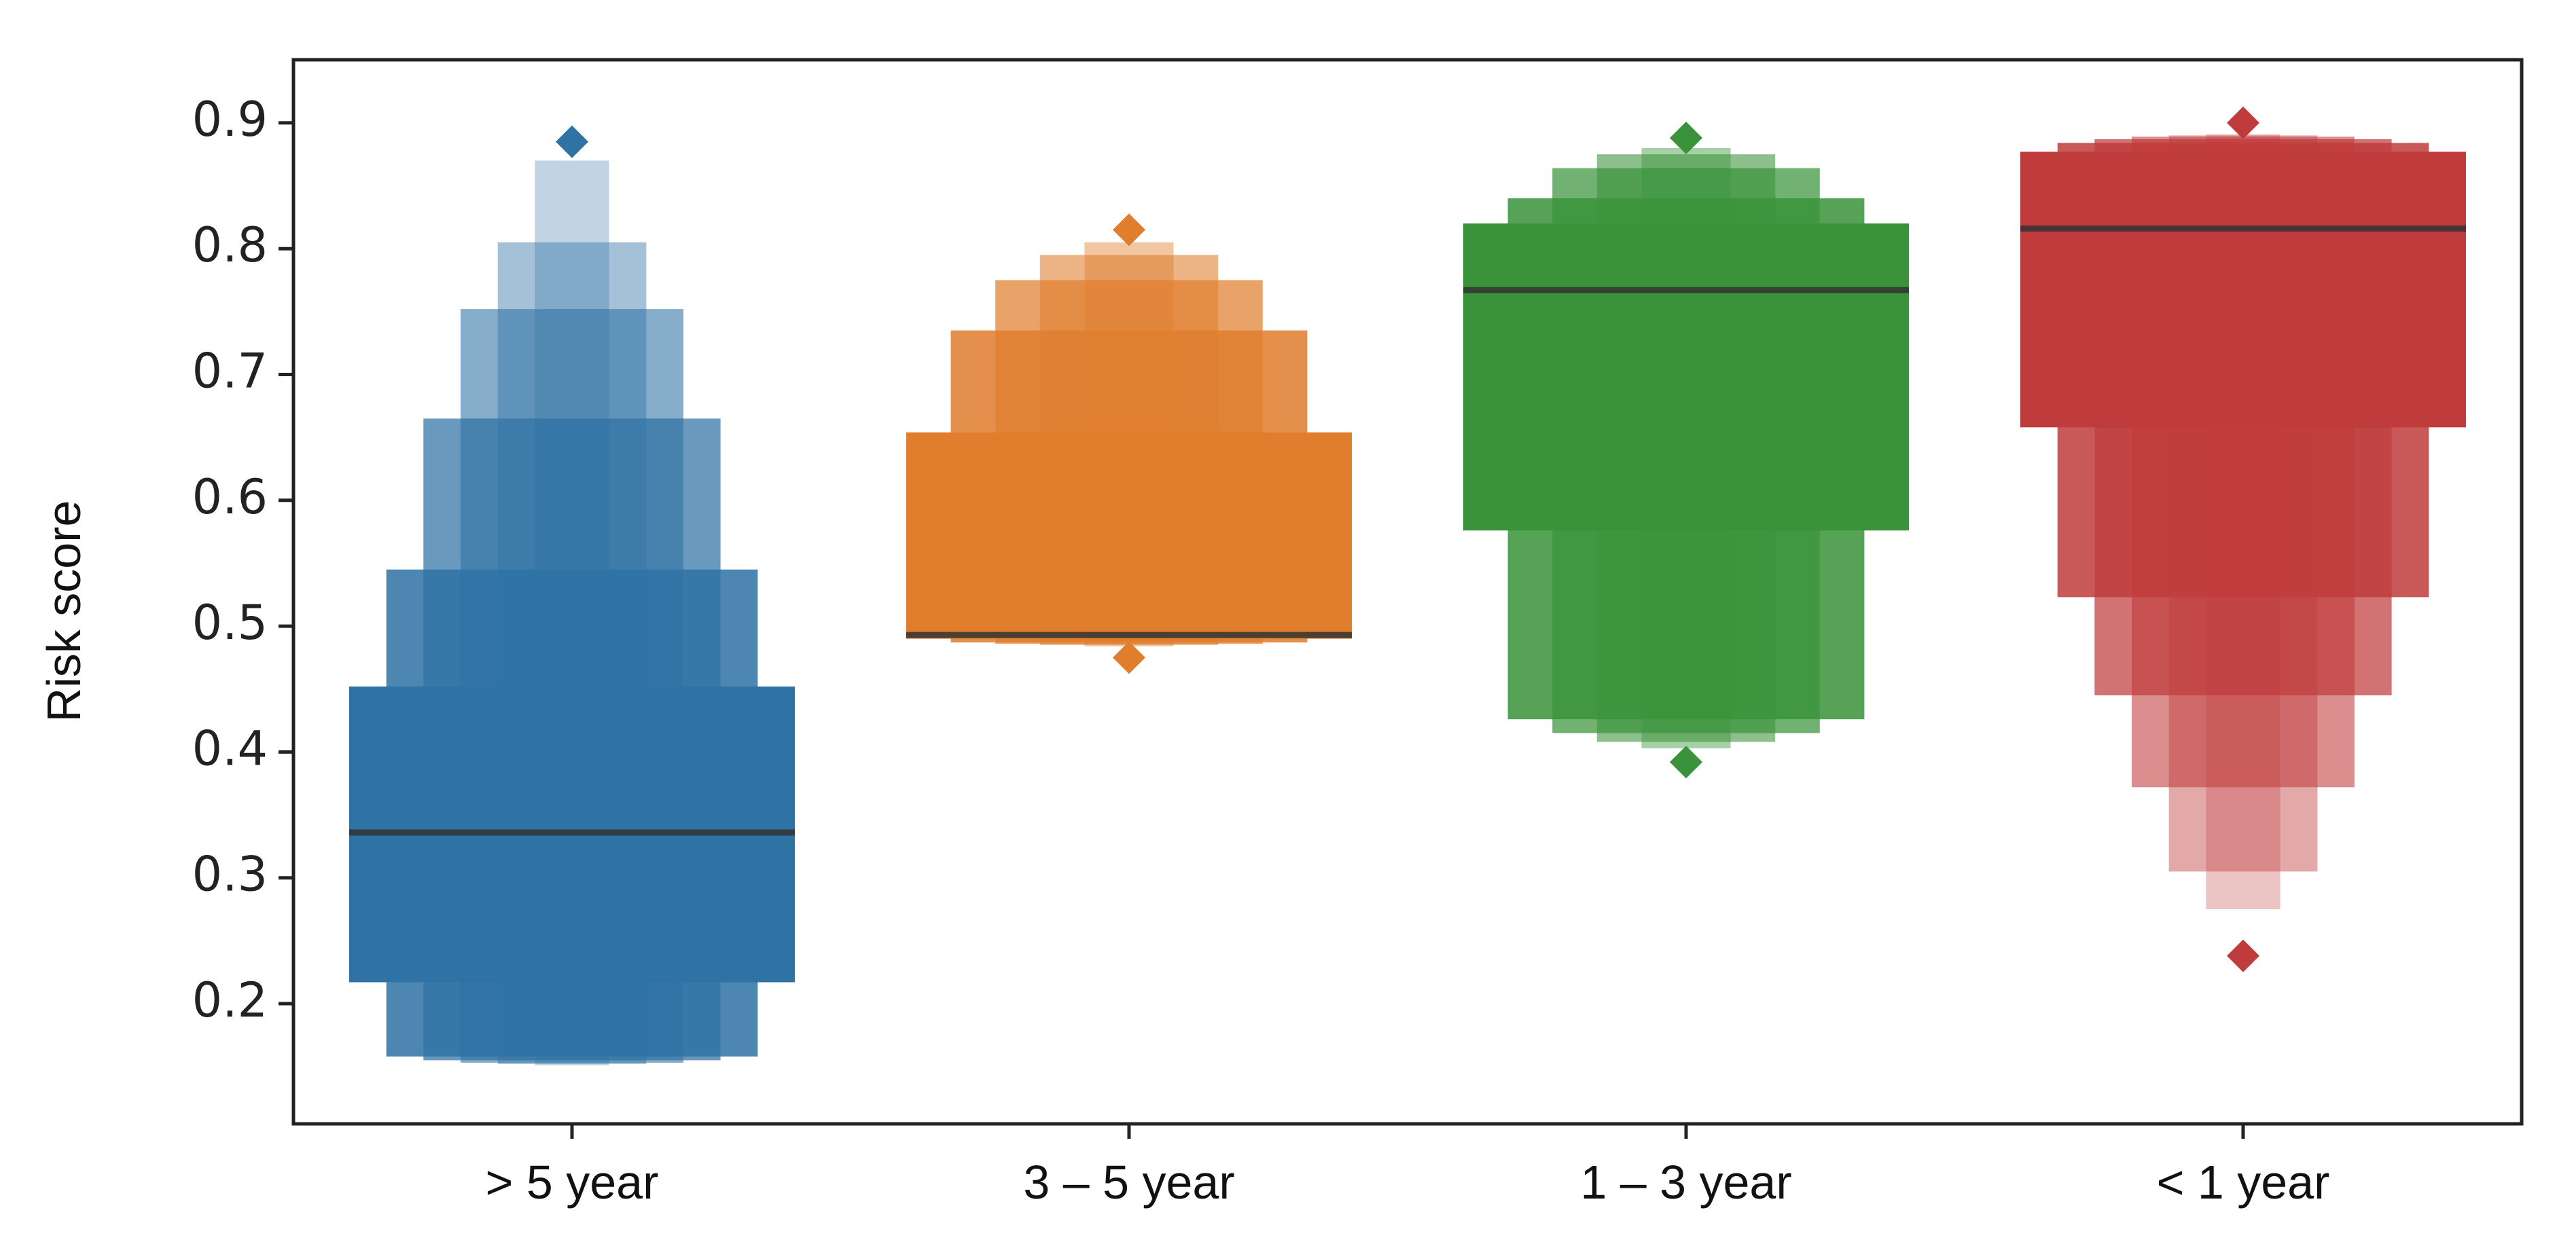  Describe the element at coordinates (230, 371) in the screenshot. I see `y-tick-label-6: 0.7` at that location.